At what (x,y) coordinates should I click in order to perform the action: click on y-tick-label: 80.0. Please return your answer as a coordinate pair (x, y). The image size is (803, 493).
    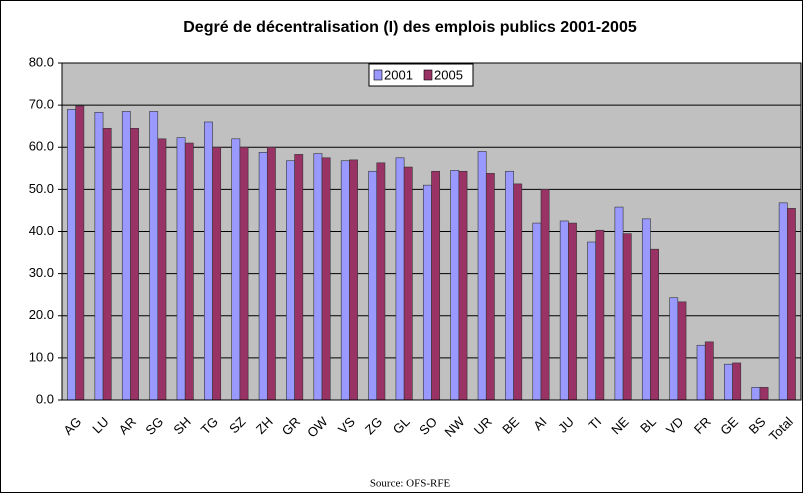
    Looking at the image, I should click on (41, 61).